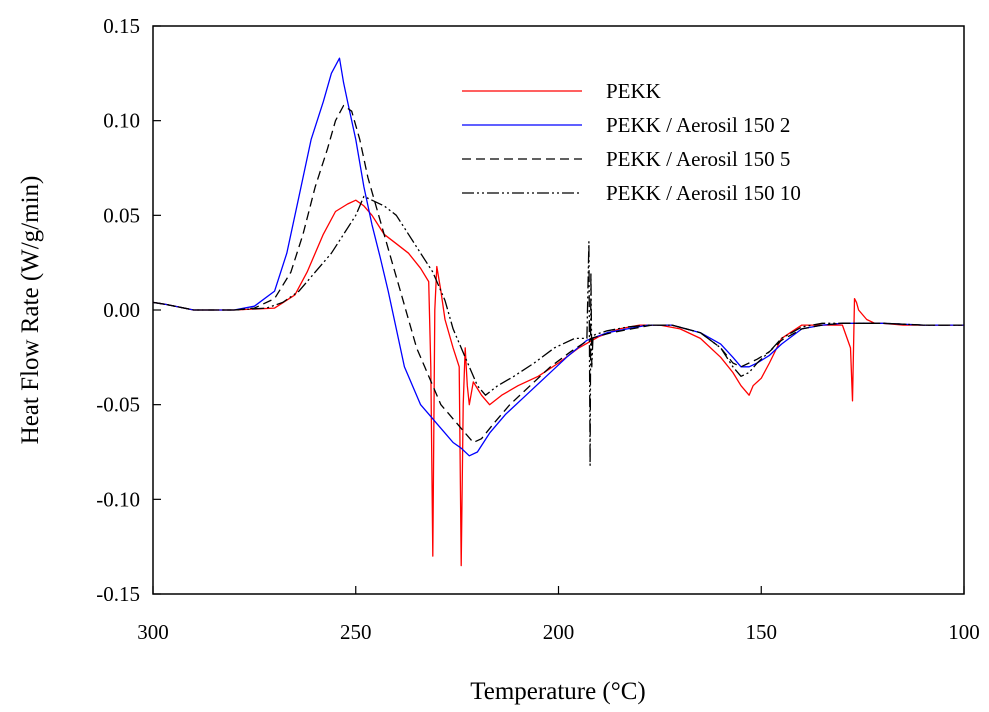 The image size is (989, 712). Describe the element at coordinates (698, 125) in the screenshot. I see `legend-label-1: PEKK / Aerosil 150 2` at that location.